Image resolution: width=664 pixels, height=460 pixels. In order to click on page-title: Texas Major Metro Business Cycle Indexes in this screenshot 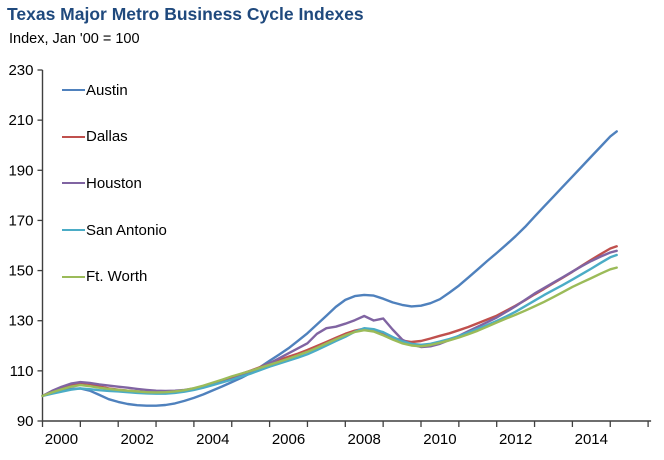, I will do `click(185, 14)`.